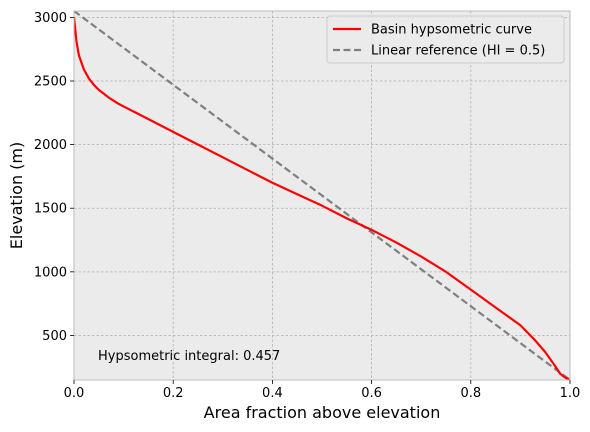  I want to click on y-tick-label: 1500, so click(50, 209).